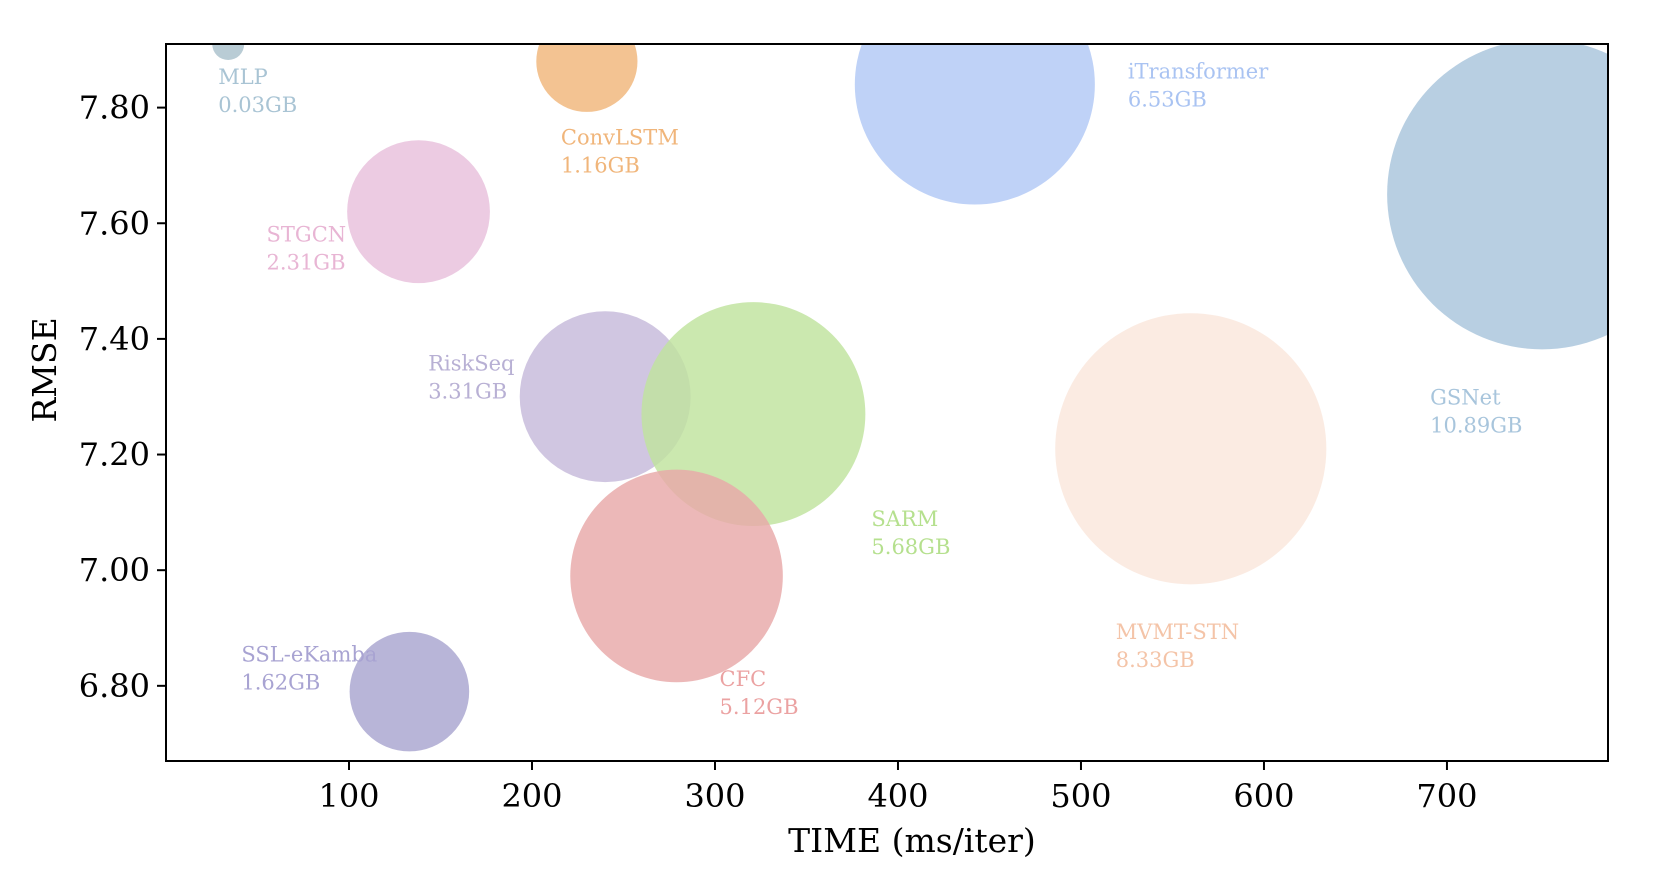 This screenshot has width=1661, height=895. I want to click on bubble-memory-gsnet: 10.89GB, so click(1476, 425).